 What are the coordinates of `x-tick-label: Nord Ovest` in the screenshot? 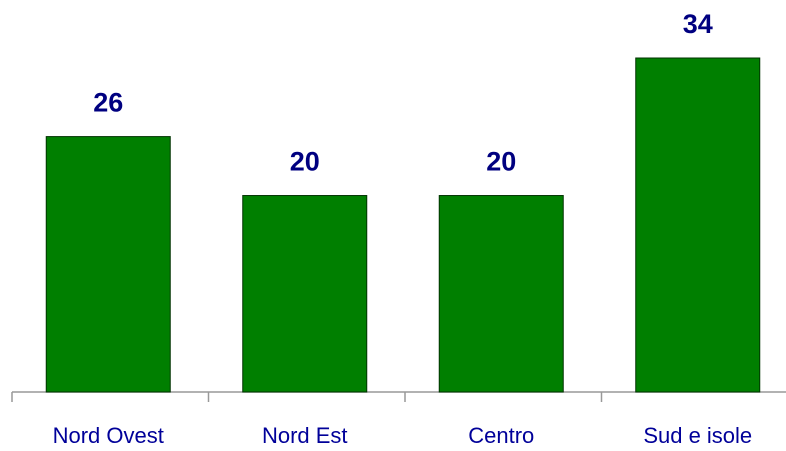 It's located at (108, 435).